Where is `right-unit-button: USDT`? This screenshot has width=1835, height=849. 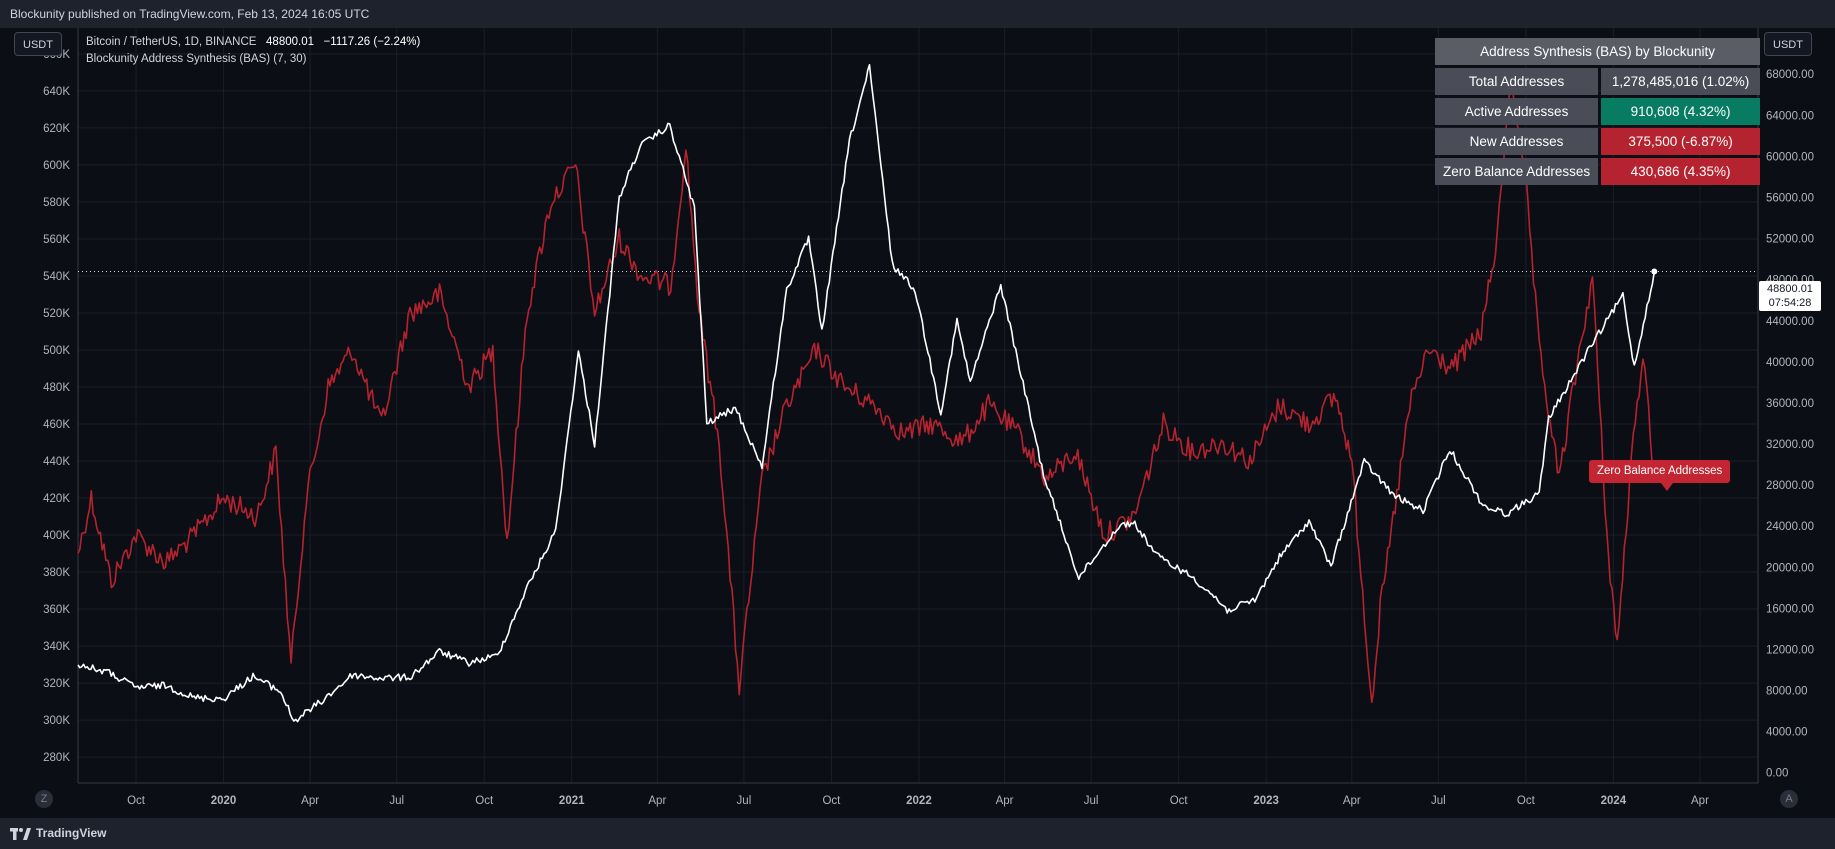
right-unit-button: USDT is located at coordinates (1788, 44).